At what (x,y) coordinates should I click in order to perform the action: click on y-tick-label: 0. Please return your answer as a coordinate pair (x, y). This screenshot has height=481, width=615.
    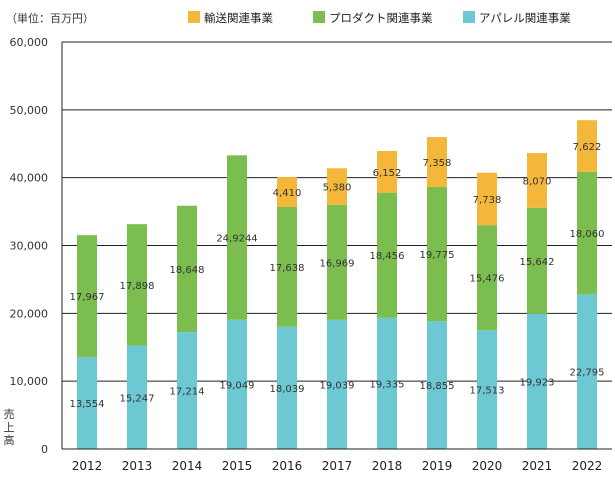
    Looking at the image, I should click on (44, 449).